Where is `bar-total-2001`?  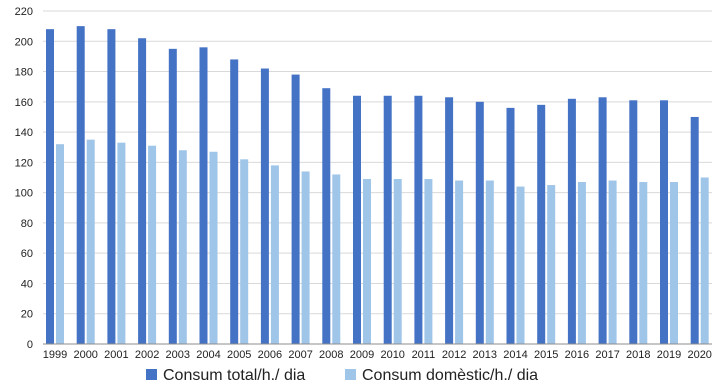
bar-total-2001 is located at coordinates (111, 187).